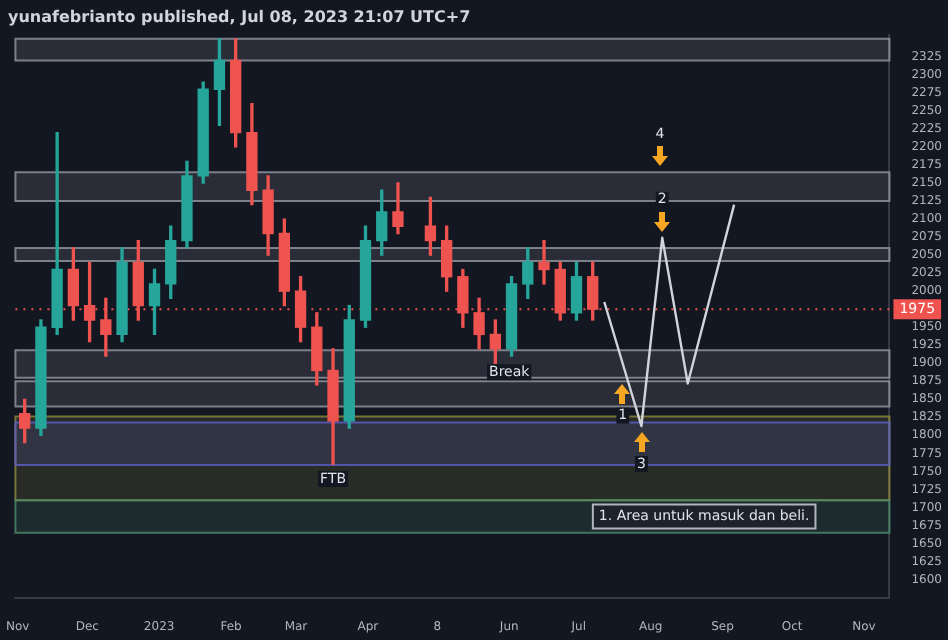 Image resolution: width=948 pixels, height=640 pixels. What do you see at coordinates (544, 262) in the screenshot?
I see `candlestick` at bounding box center [544, 262].